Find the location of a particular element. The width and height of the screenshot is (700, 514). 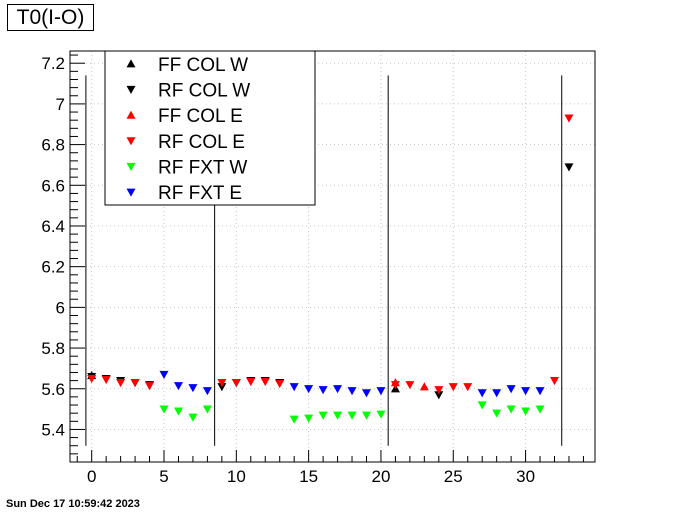

legend-label: RF FXT E is located at coordinates (200, 193).